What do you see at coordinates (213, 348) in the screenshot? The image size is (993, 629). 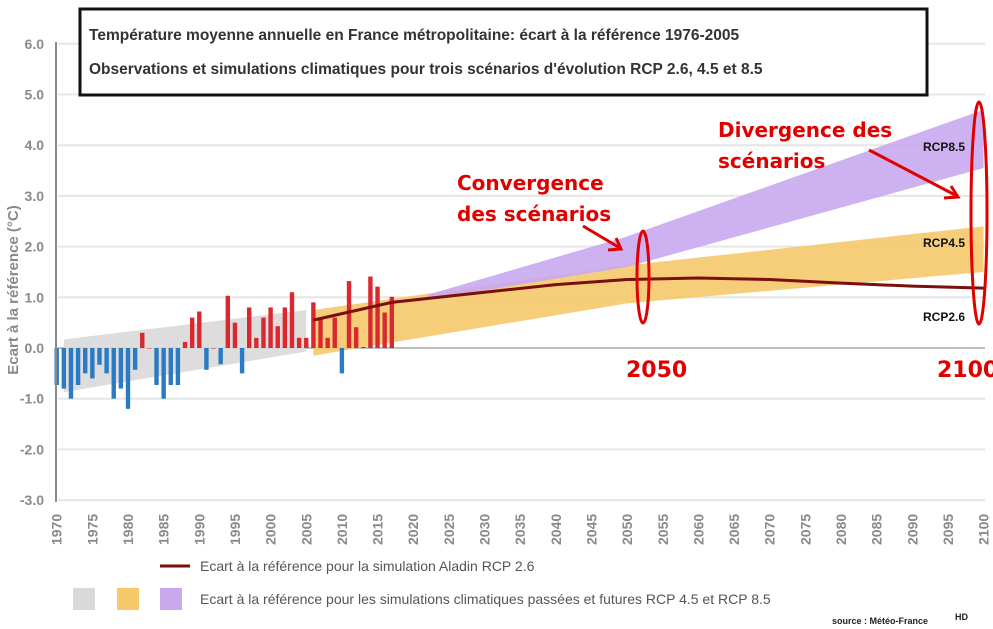 I see `bar-1992` at bounding box center [213, 348].